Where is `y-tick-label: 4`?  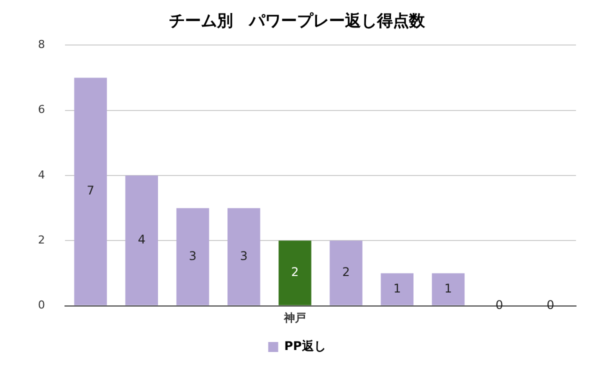
y-tick-label: 4 is located at coordinates (41, 175).